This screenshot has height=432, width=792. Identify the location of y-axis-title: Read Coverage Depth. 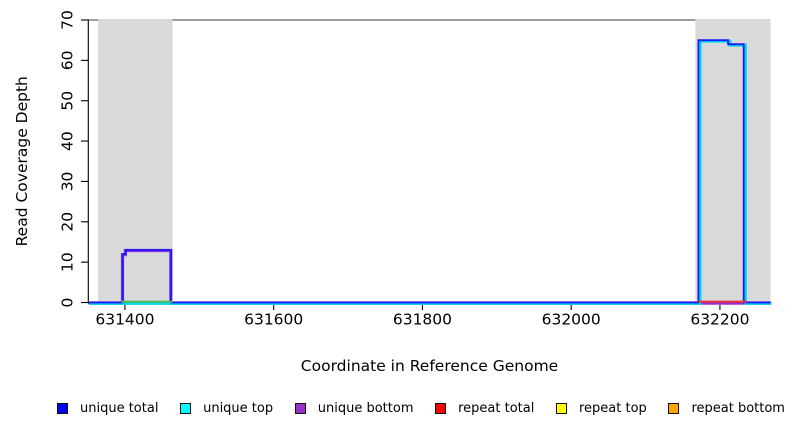
(22, 161).